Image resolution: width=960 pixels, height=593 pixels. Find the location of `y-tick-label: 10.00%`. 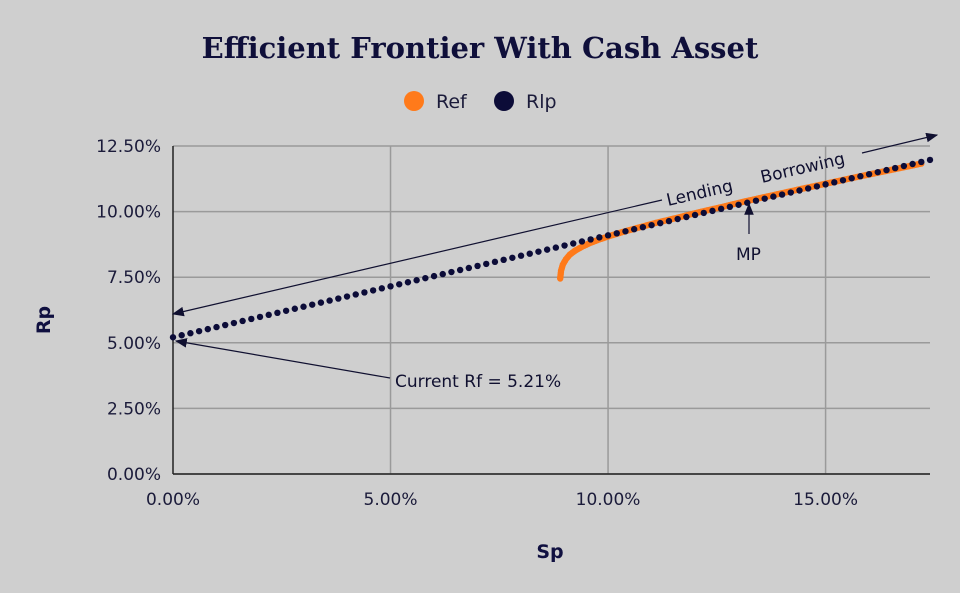

y-tick-label: 10.00% is located at coordinates (128, 213).